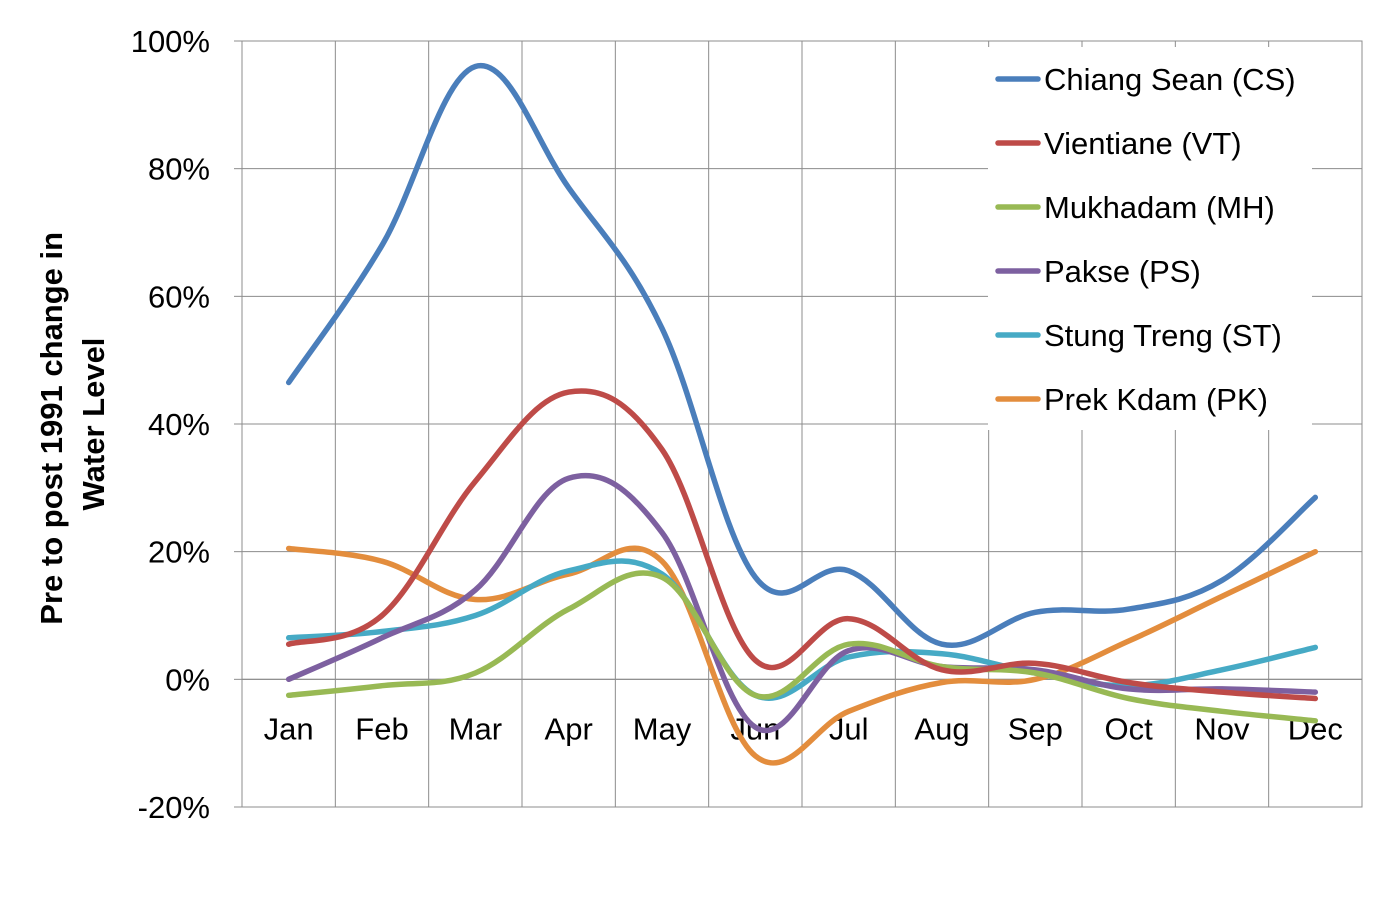 This screenshot has width=1375, height=900. Describe the element at coordinates (1129, 728) in the screenshot. I see `x-tick-label: Oct` at that location.